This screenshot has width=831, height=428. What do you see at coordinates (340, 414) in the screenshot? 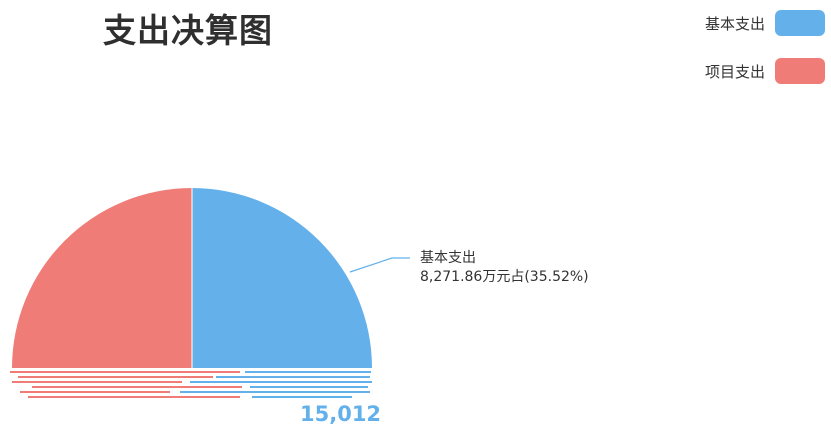
I see `footer-number: 15,012` at bounding box center [340, 414].